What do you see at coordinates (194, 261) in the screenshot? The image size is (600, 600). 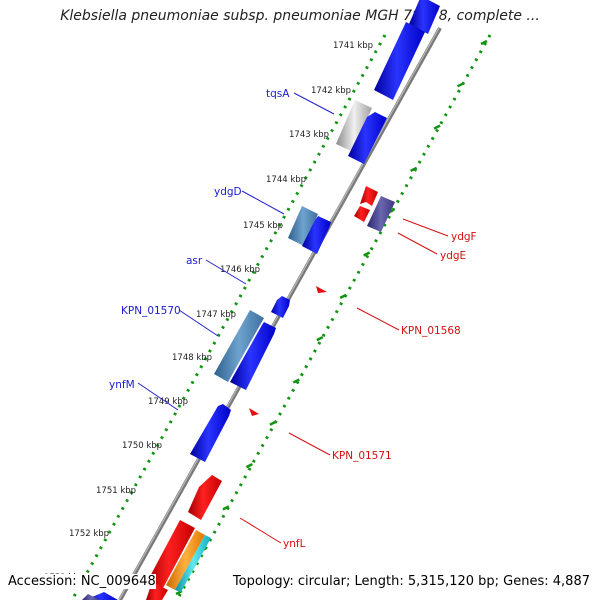 I see `gene-label-asr: asr` at bounding box center [194, 261].